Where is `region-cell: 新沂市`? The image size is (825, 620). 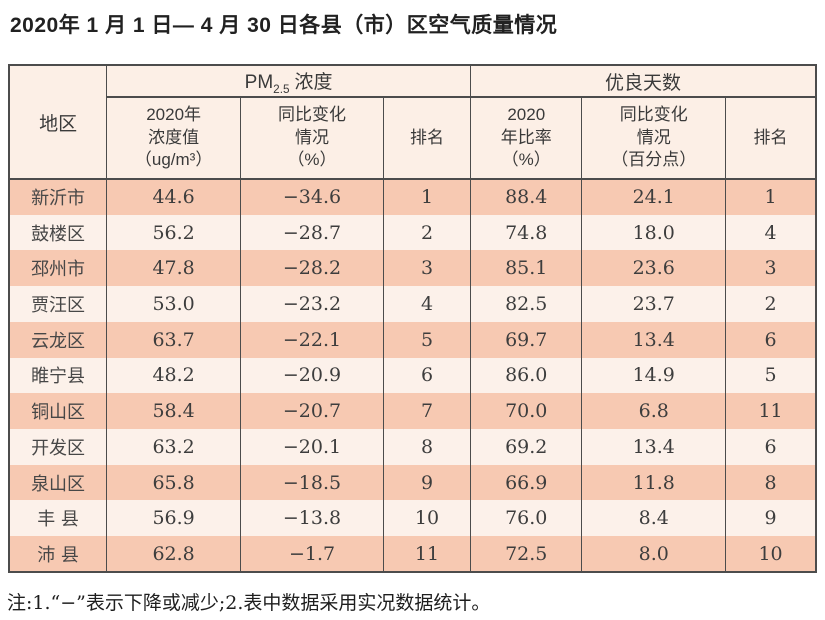 region-cell: 新沂市 is located at coordinates (58, 197).